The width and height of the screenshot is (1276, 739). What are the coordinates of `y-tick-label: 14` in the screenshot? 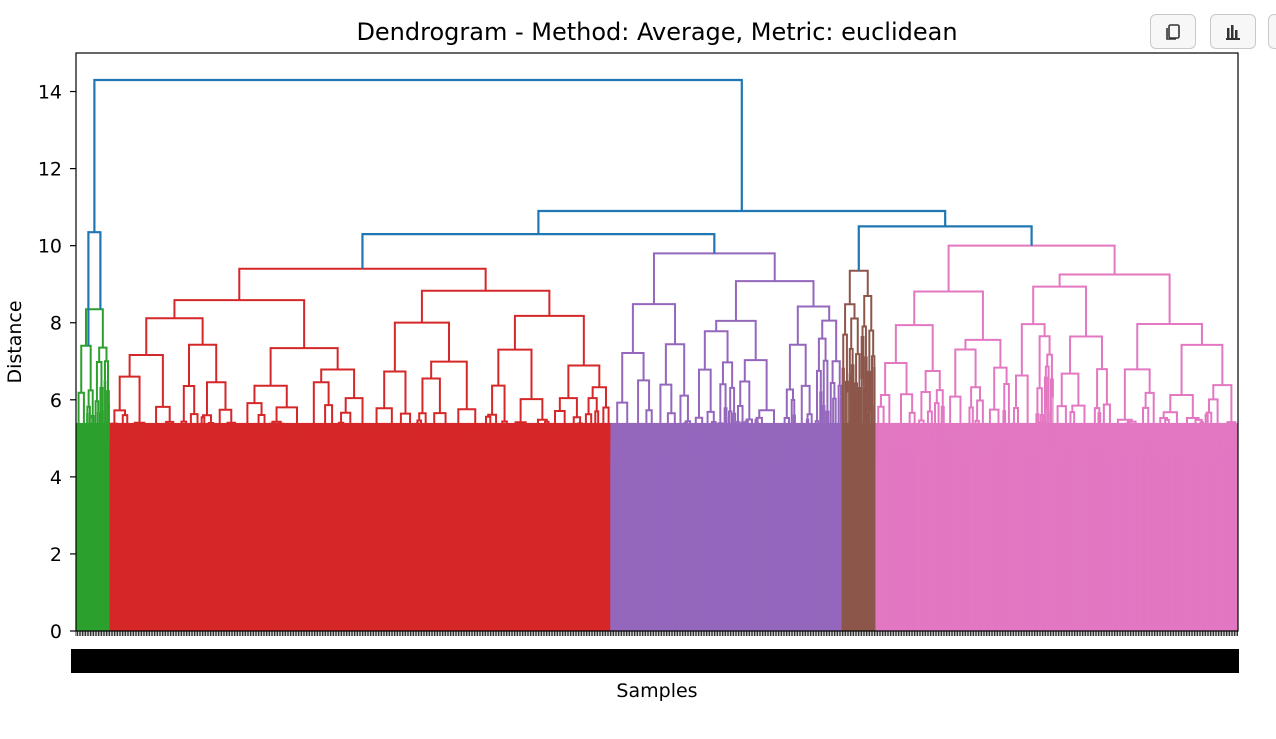 It's located at (50, 93).